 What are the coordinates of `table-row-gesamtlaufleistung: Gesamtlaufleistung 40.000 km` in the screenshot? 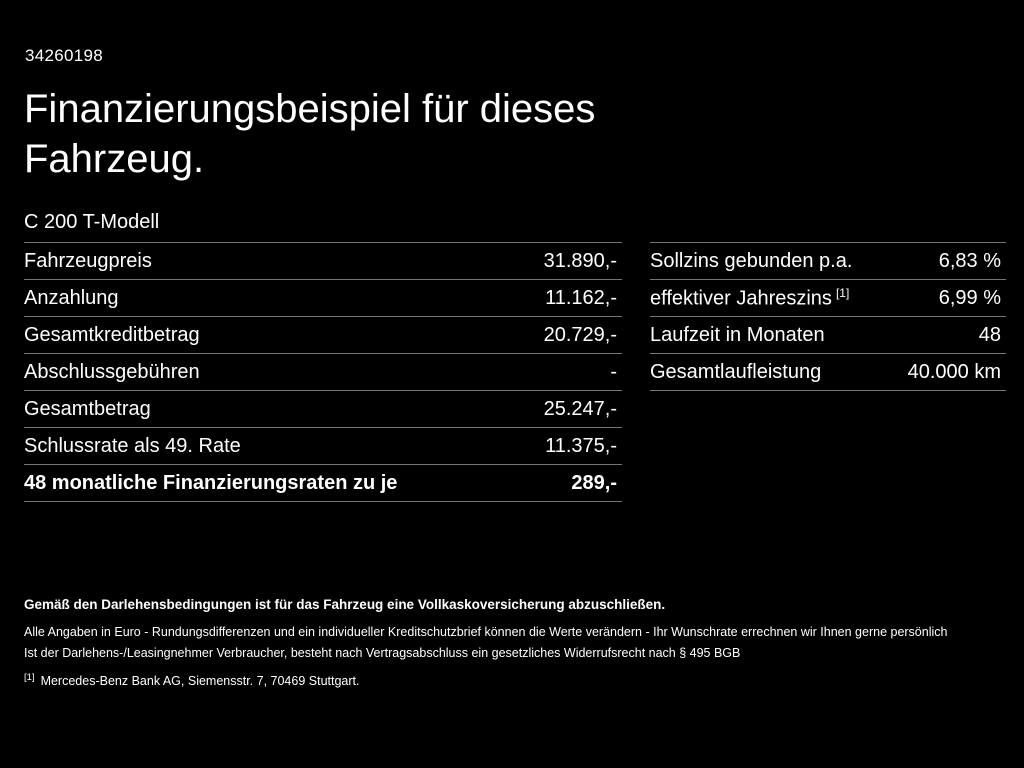 It's located at (828, 372).